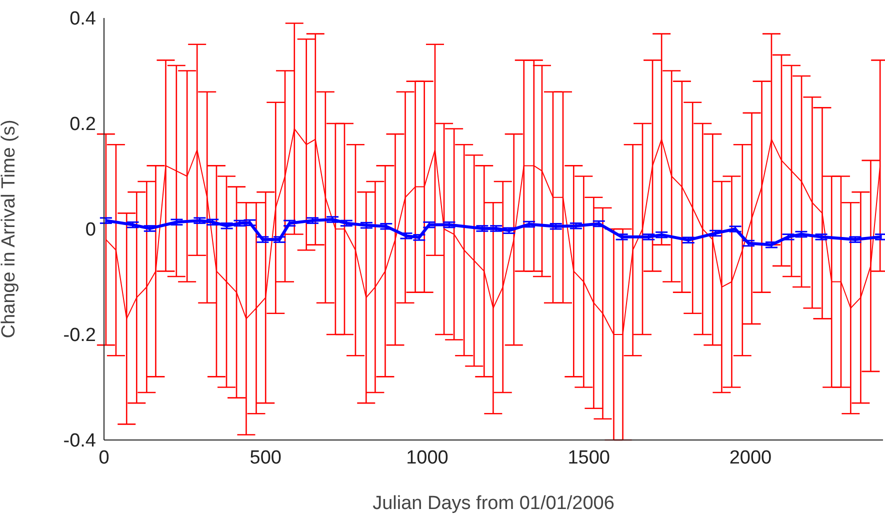  Describe the element at coordinates (266, 457) in the screenshot. I see `x-tick-label: 500` at that location.